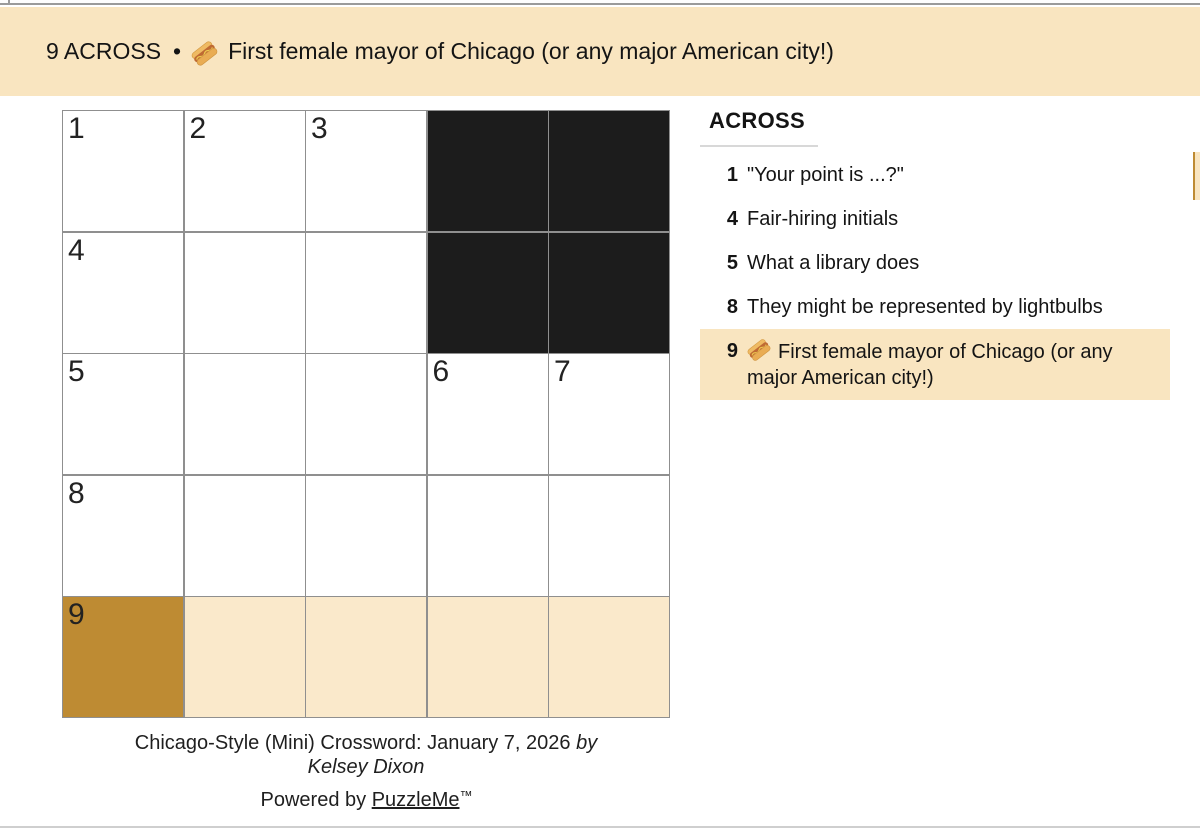  I want to click on cell-number: 9, so click(76, 614).